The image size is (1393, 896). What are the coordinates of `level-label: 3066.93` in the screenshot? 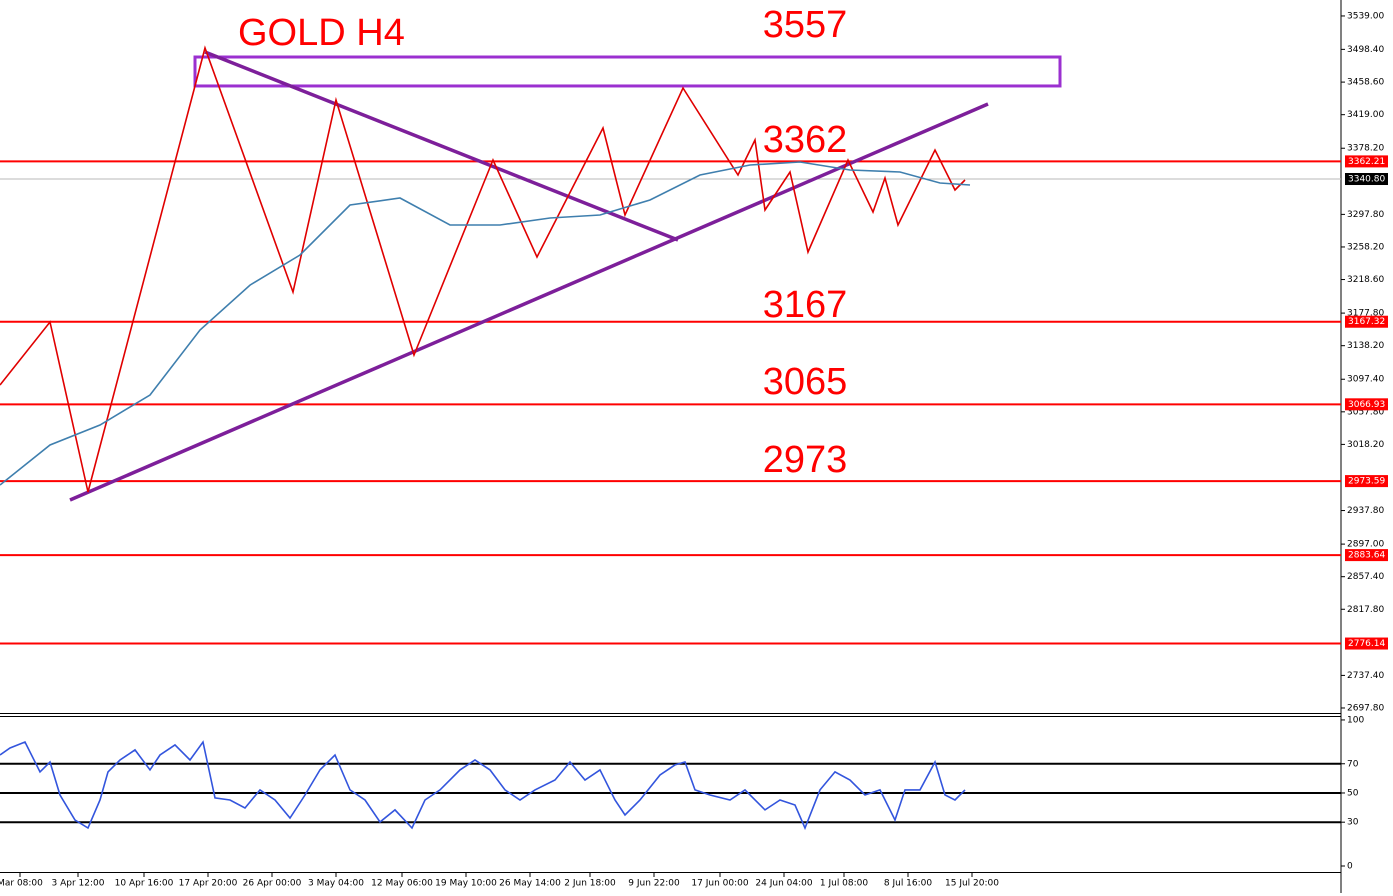 It's located at (1366, 405).